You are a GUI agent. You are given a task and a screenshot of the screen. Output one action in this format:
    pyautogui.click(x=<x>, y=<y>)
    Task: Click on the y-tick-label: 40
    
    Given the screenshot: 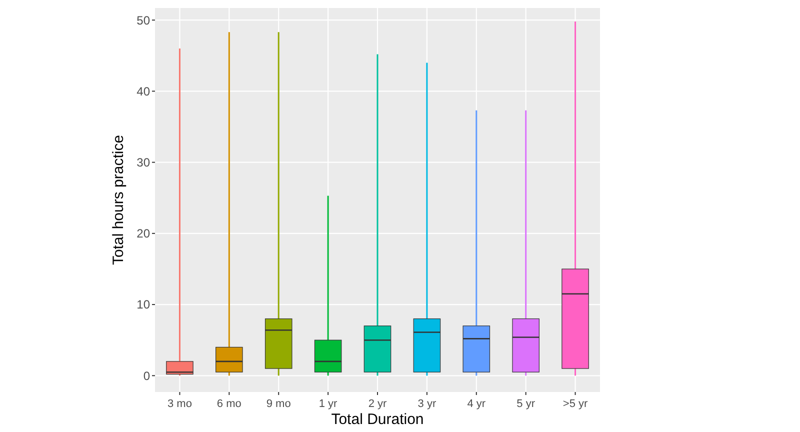 What is the action you would take?
    pyautogui.click(x=143, y=91)
    